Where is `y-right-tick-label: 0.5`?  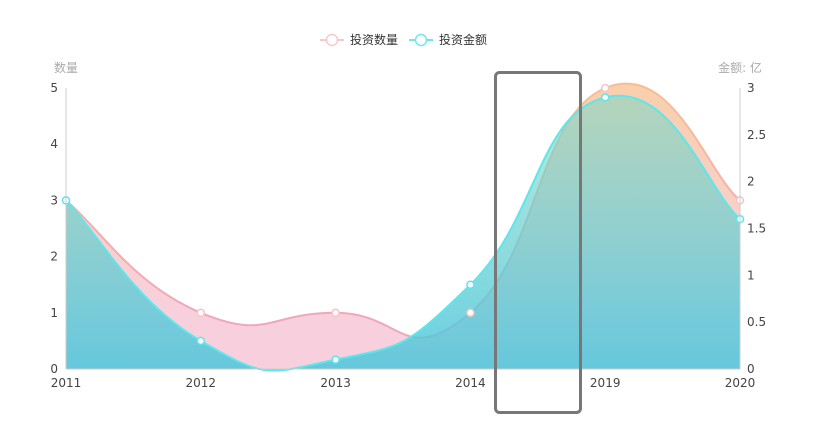
y-right-tick-label: 0.5 is located at coordinates (756, 322).